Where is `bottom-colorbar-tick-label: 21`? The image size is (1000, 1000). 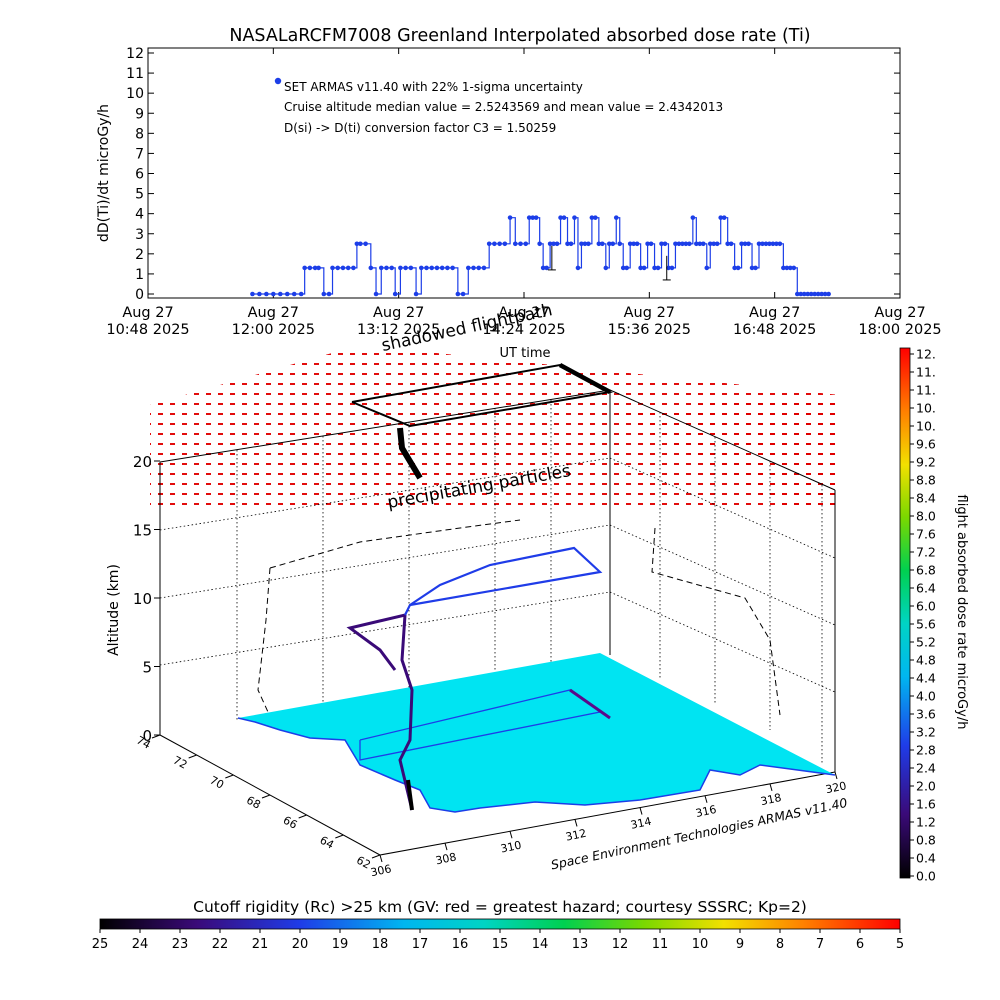
bottom-colorbar-tick-label: 21 is located at coordinates (260, 944).